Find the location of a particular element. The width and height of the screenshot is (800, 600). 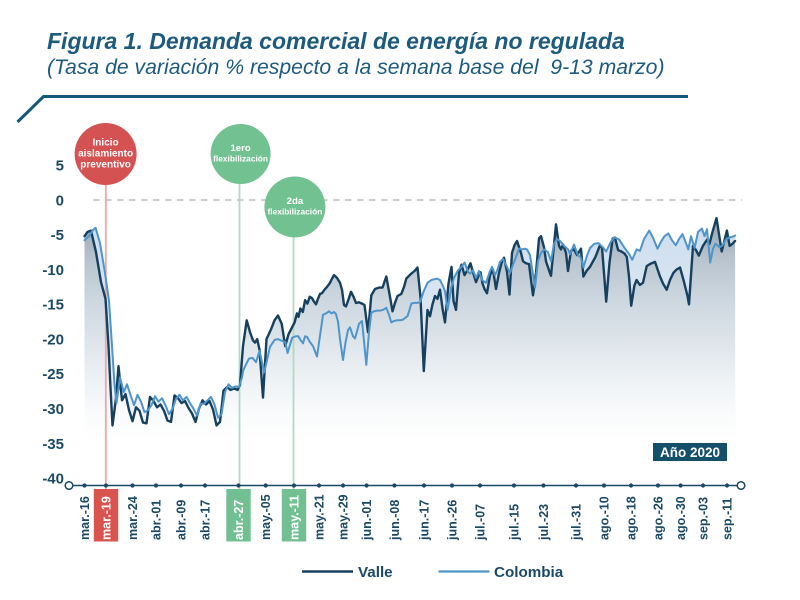

svg-text: Valle is located at coordinates (375, 572).